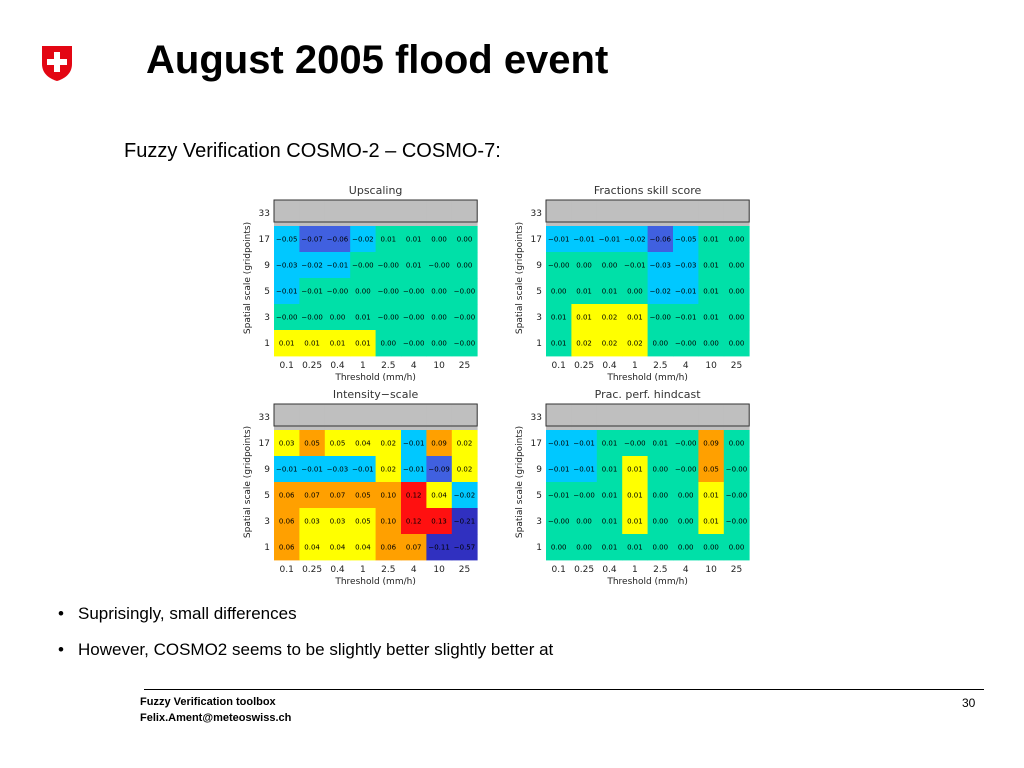 This screenshot has width=1024, height=768. I want to click on cell-value: −0.03, so click(337, 470).